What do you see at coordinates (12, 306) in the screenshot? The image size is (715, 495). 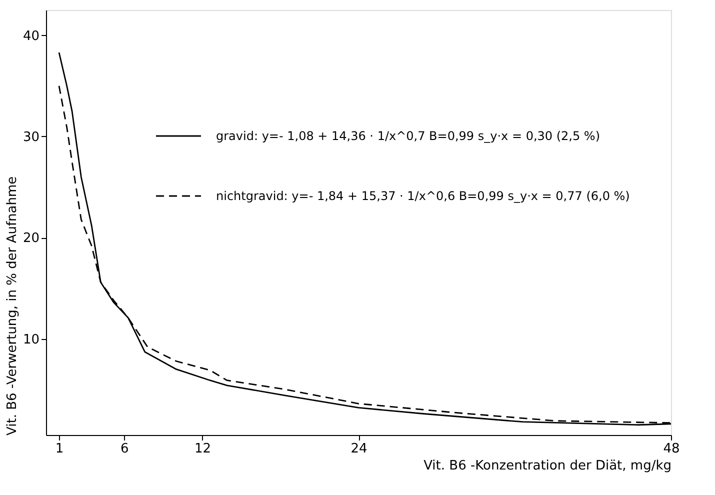 I see `y-axis-title: Vit. B6 -Verwertung, in % der Aufnahme` at bounding box center [12, 306].